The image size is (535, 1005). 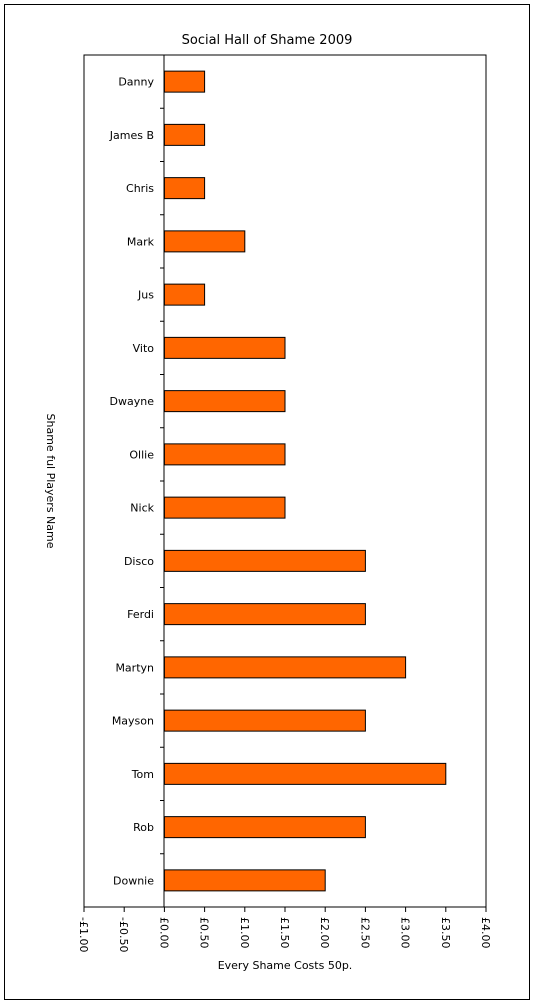 I want to click on x-tick-label: £1.50, so click(x=284, y=933).